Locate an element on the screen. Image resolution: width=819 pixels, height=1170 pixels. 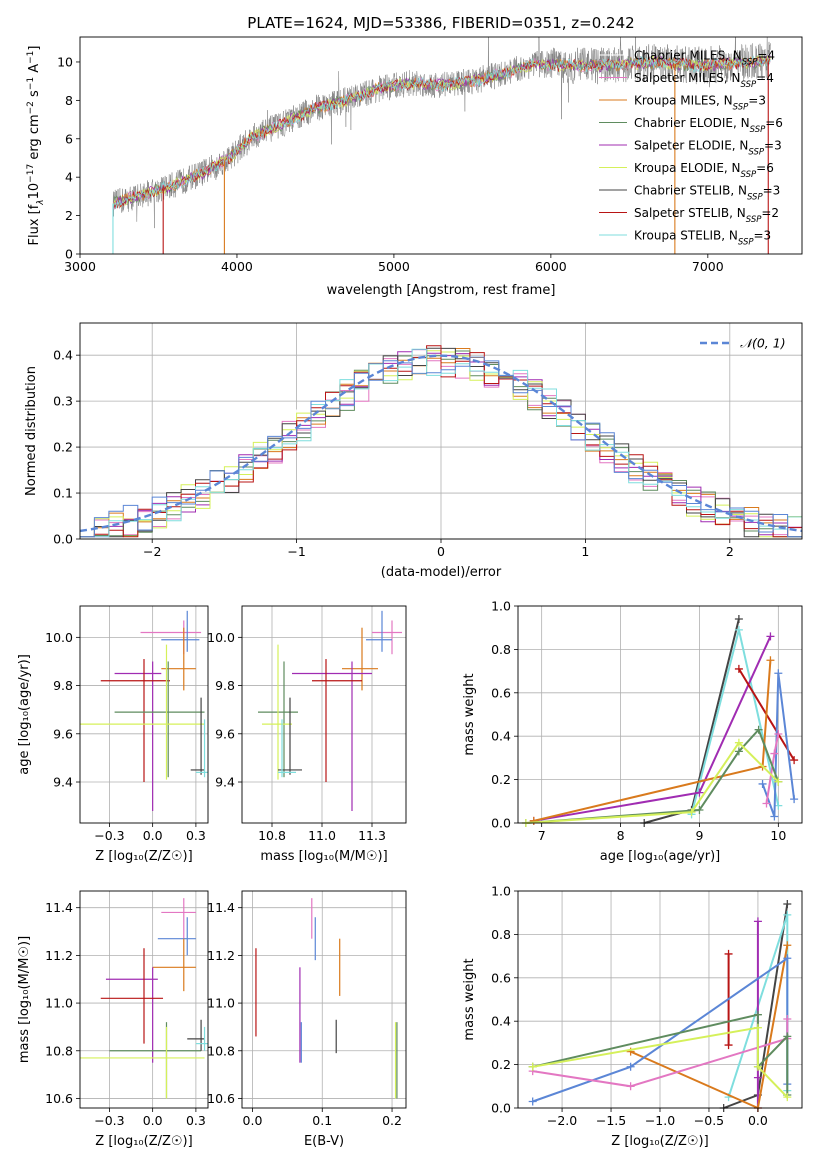
y-tick-label: 8 is located at coordinates (69, 100).